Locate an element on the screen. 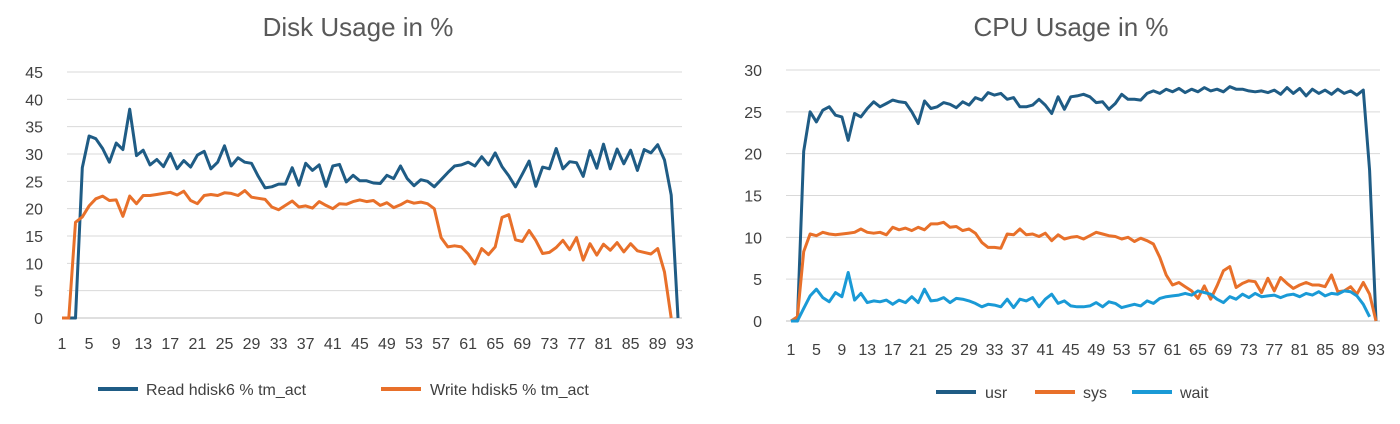 Image resolution: width=1400 pixels, height=424 pixels. y-tick-label: 35 is located at coordinates (34, 128).